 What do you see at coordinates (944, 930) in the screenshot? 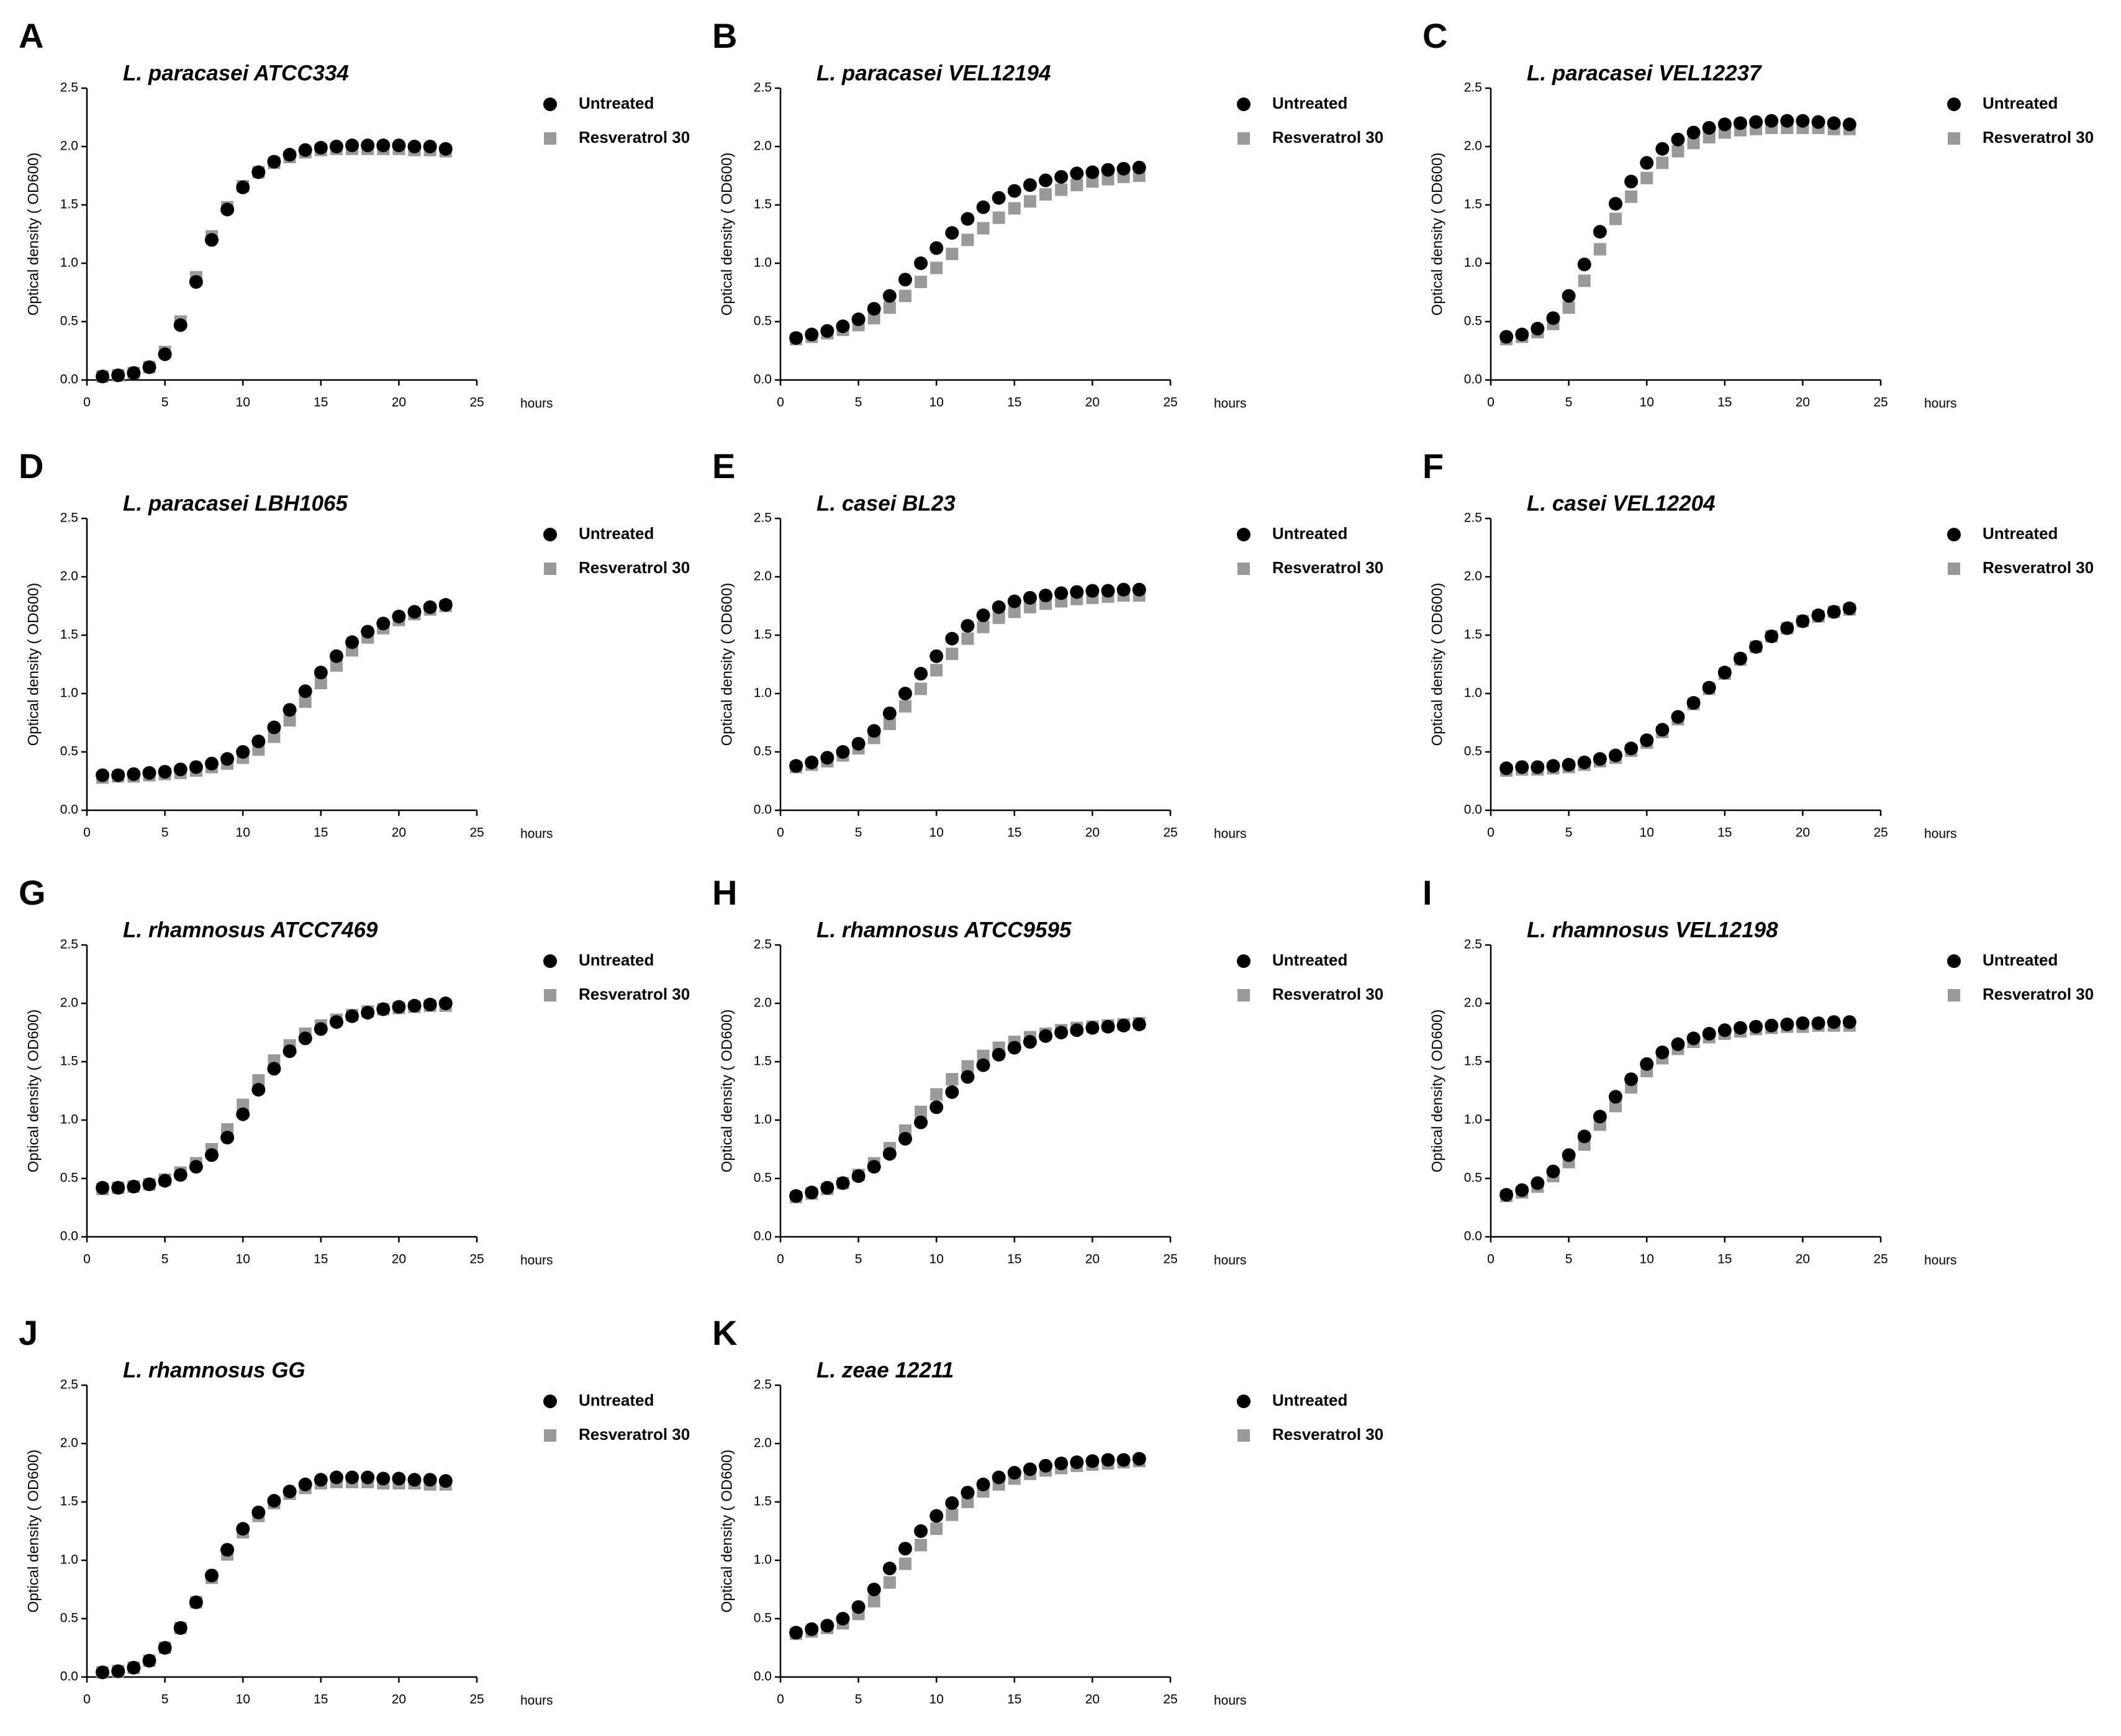
I see `chart-title: L. rhamnosus ATCC9595` at bounding box center [944, 930].